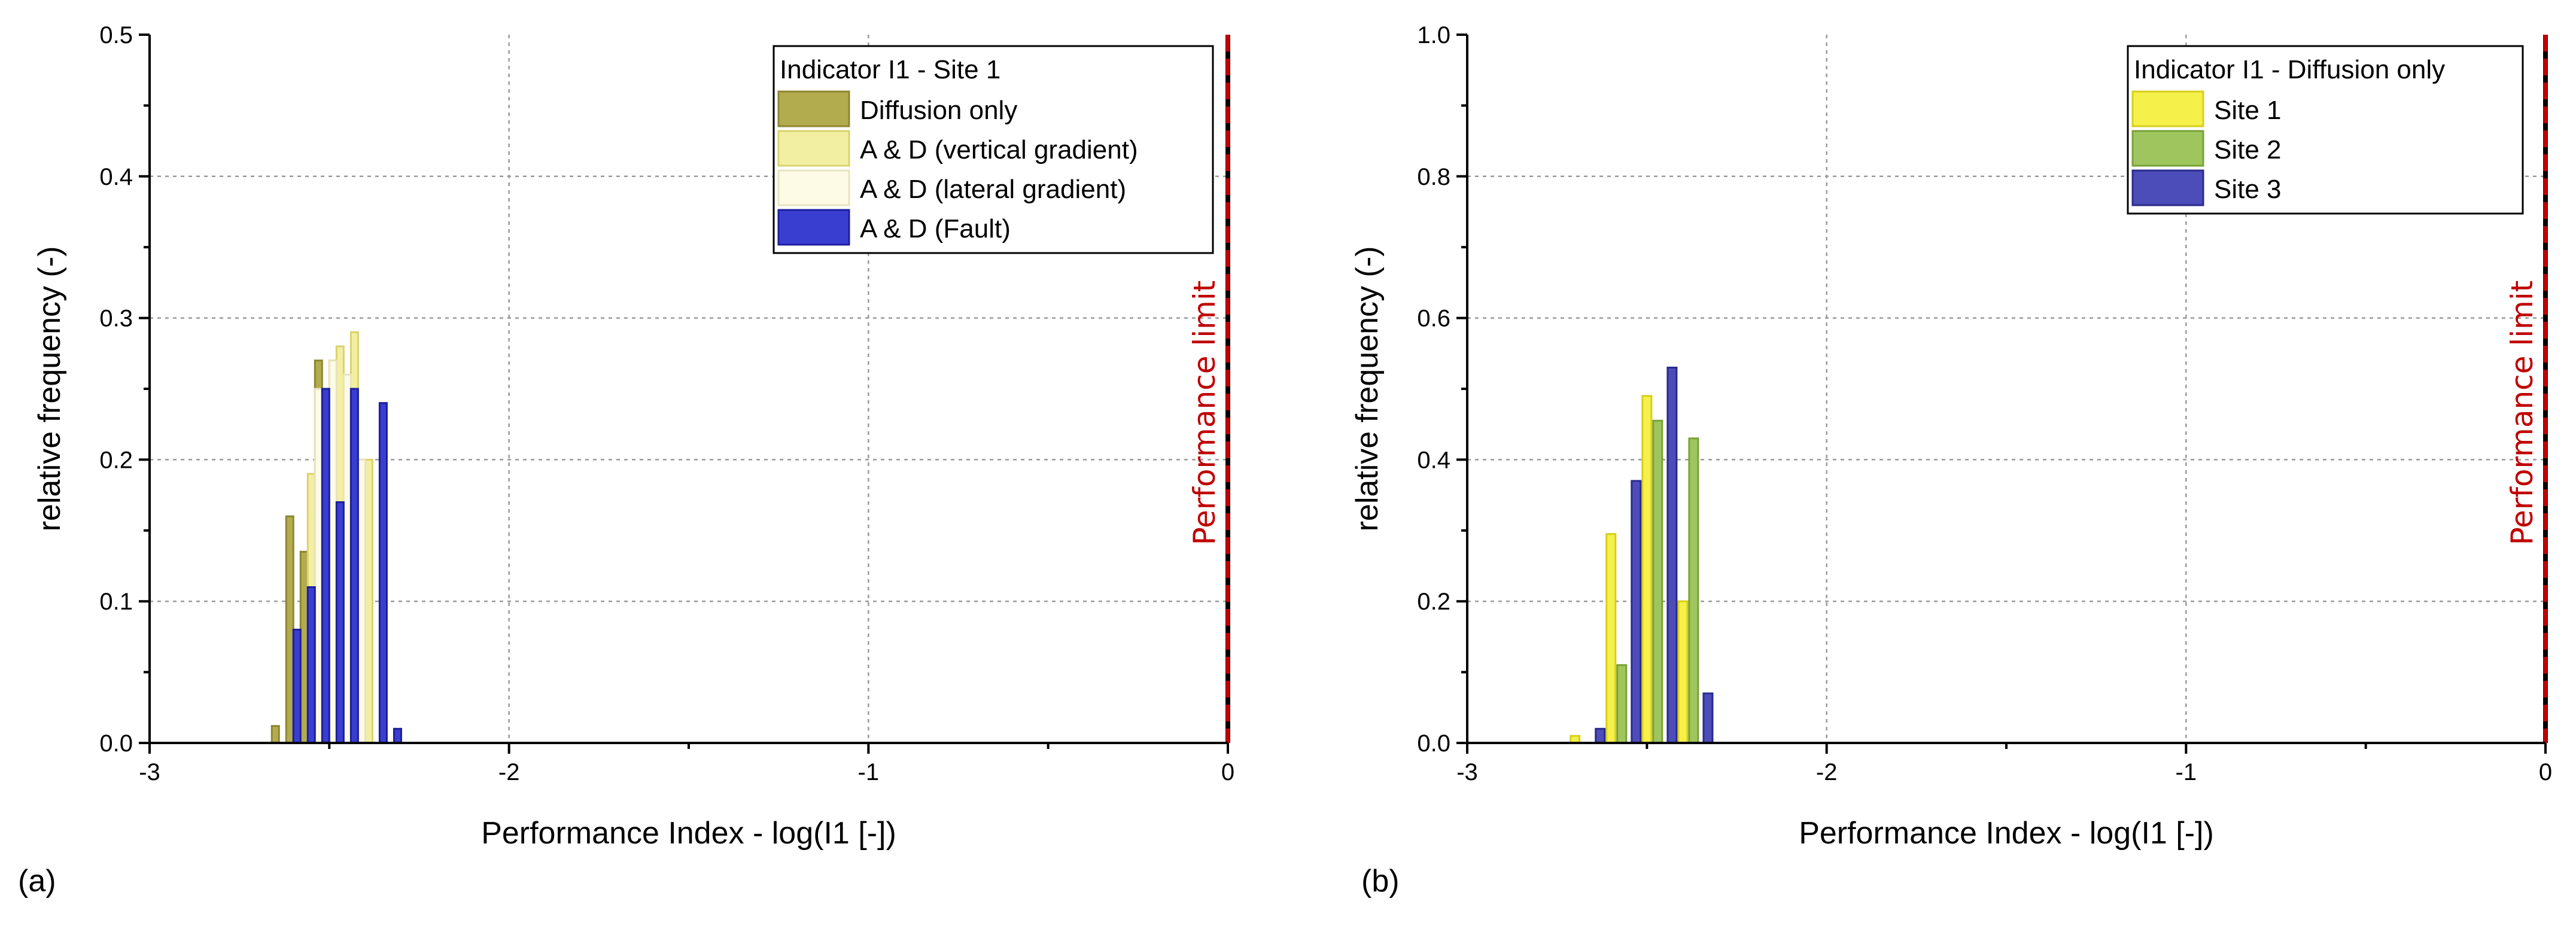  I want to click on legend-entry: A & D (vertical gradient), so click(999, 150).